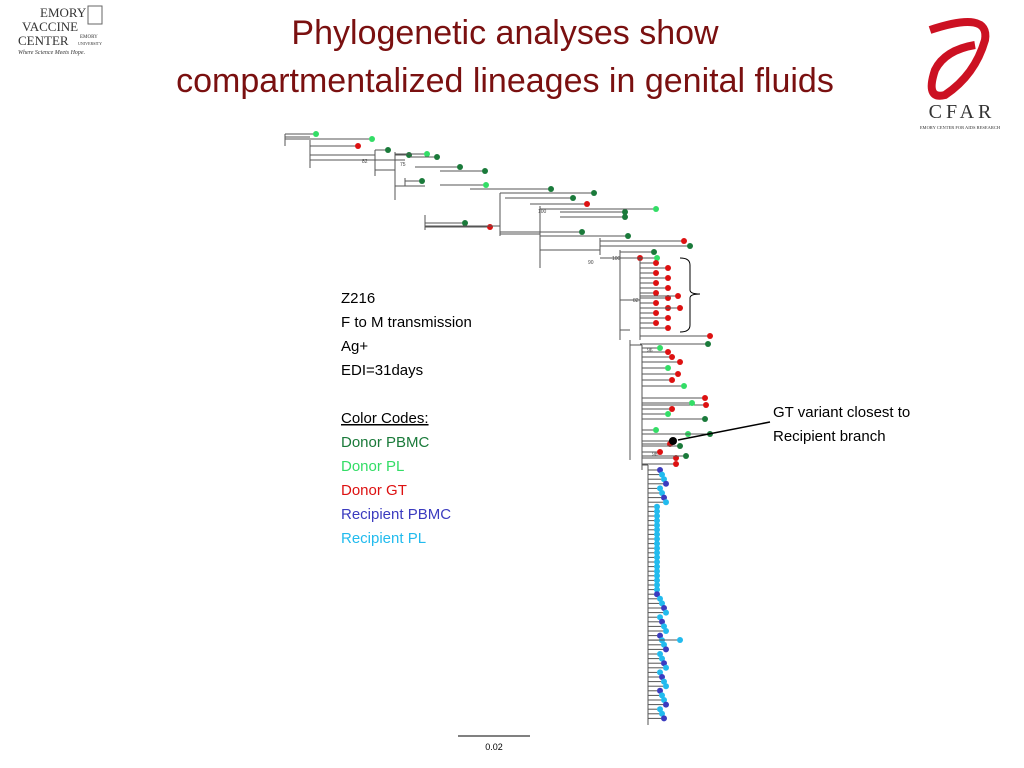 Image resolution: width=1024 pixels, height=768 pixels. I want to click on scale-label: 0.02, so click(494, 747).